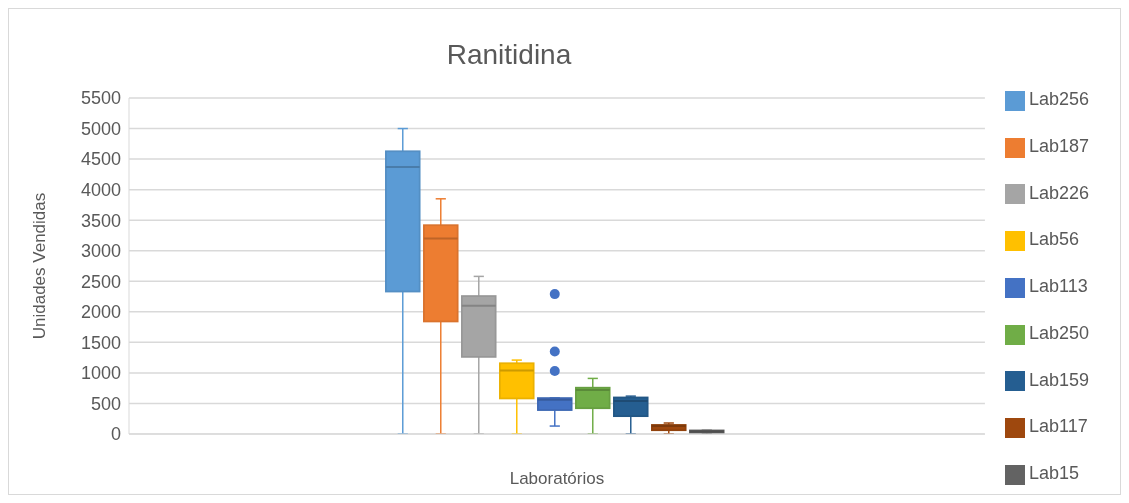 This screenshot has width=1129, height=503. What do you see at coordinates (105, 403) in the screenshot?
I see `y-tick-label: 500` at bounding box center [105, 403].